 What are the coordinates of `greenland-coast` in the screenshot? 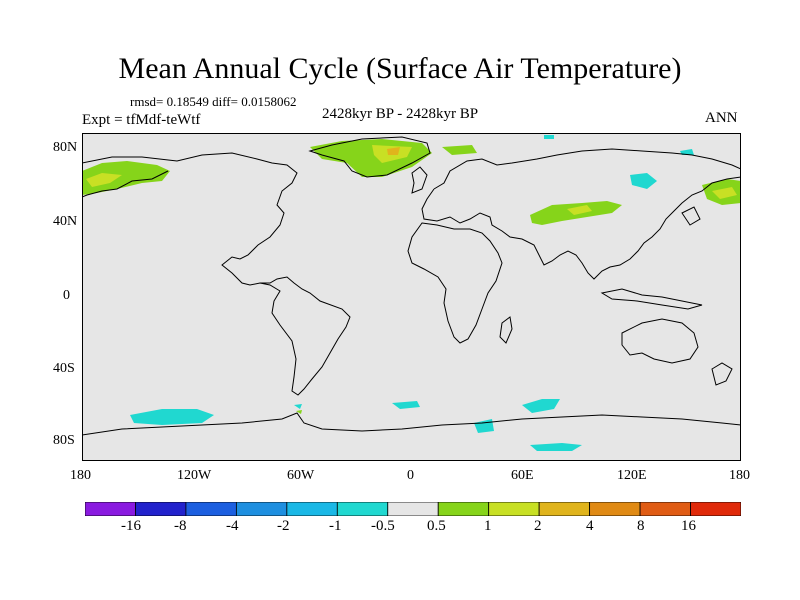 It's located at (369, 157).